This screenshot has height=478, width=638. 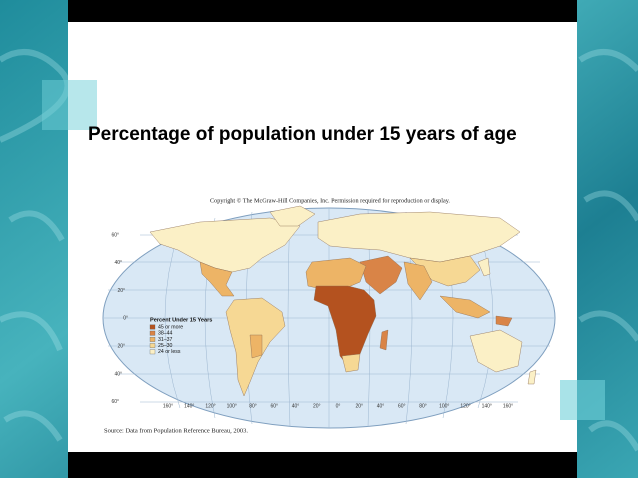 I want to click on top-bar, so click(x=322, y=11).